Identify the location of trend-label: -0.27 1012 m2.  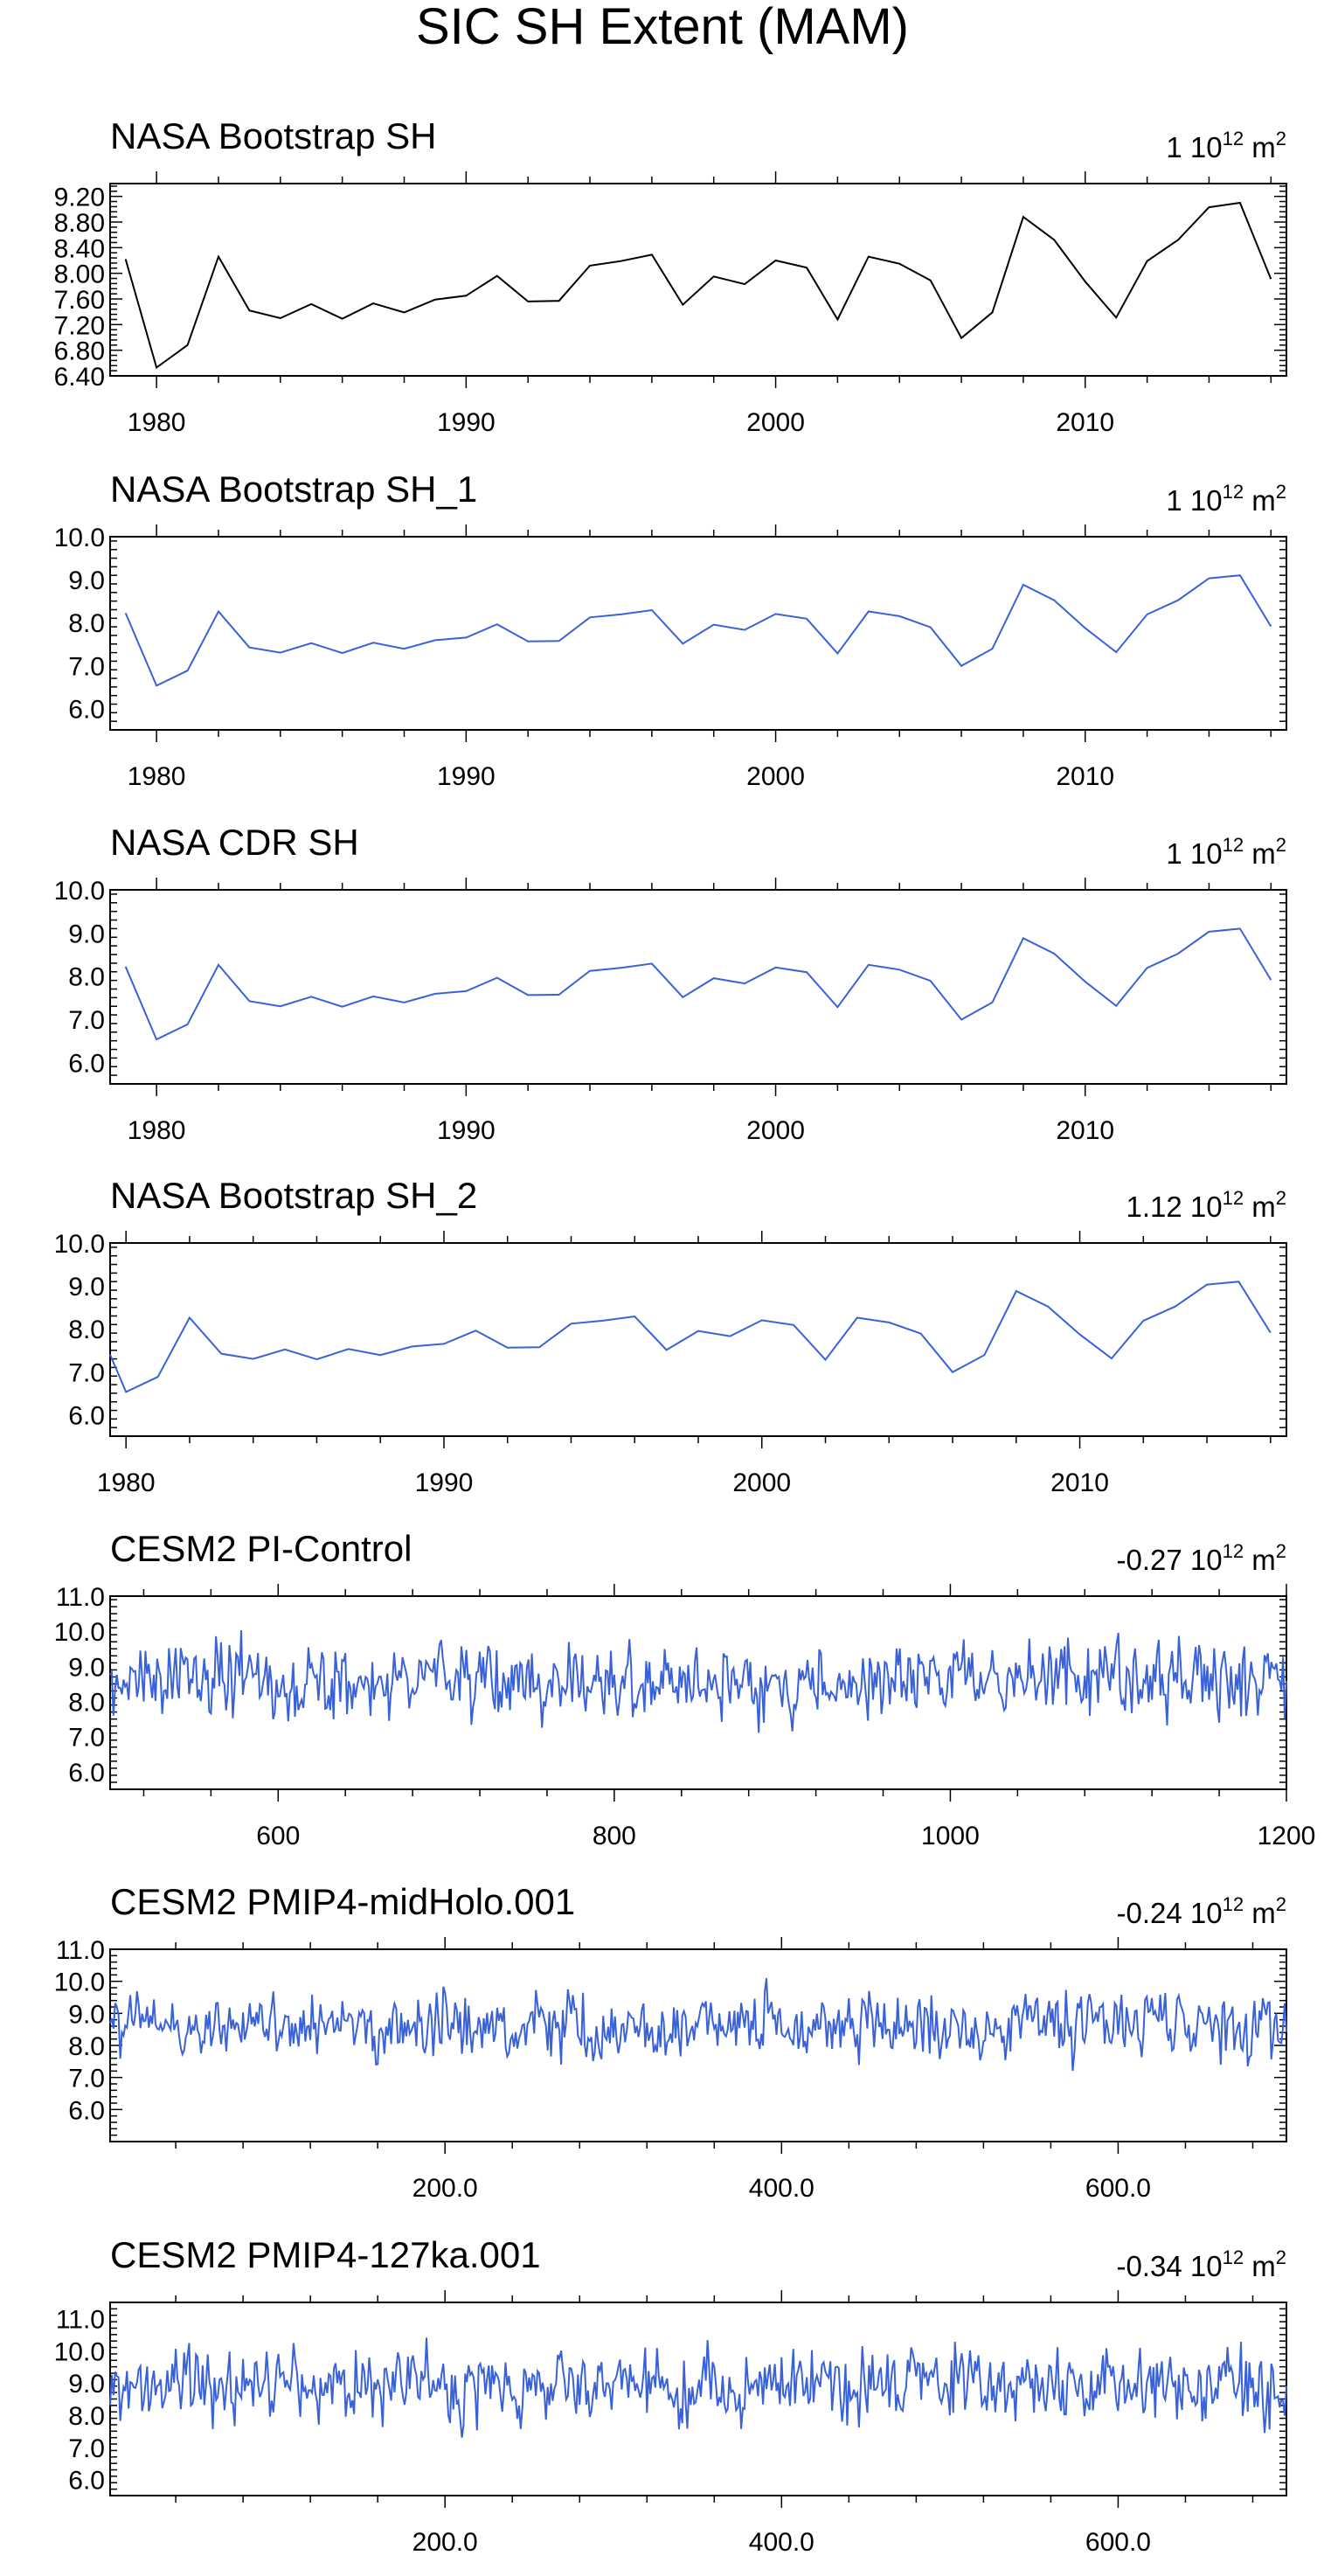
(1202, 1558).